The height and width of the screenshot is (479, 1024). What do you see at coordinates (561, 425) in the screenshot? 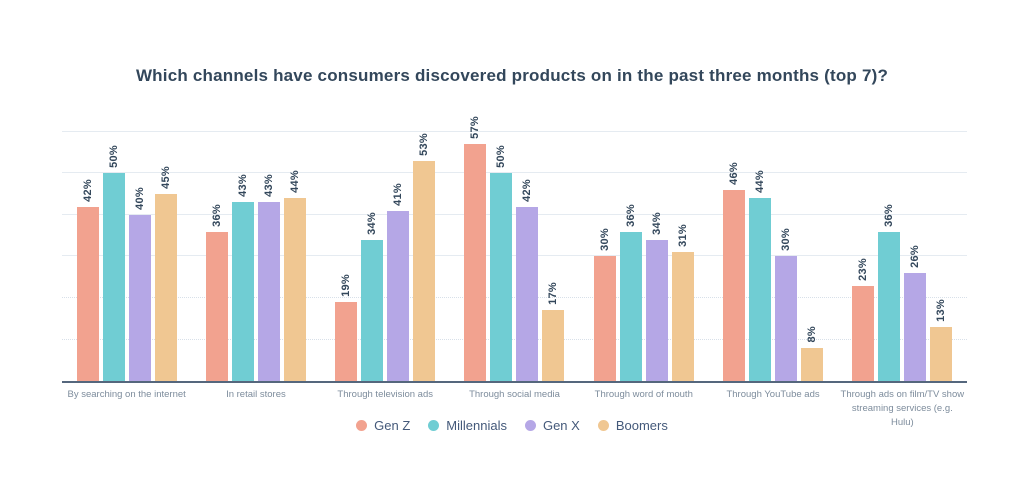
I see `legend-label: Gen X` at bounding box center [561, 425].